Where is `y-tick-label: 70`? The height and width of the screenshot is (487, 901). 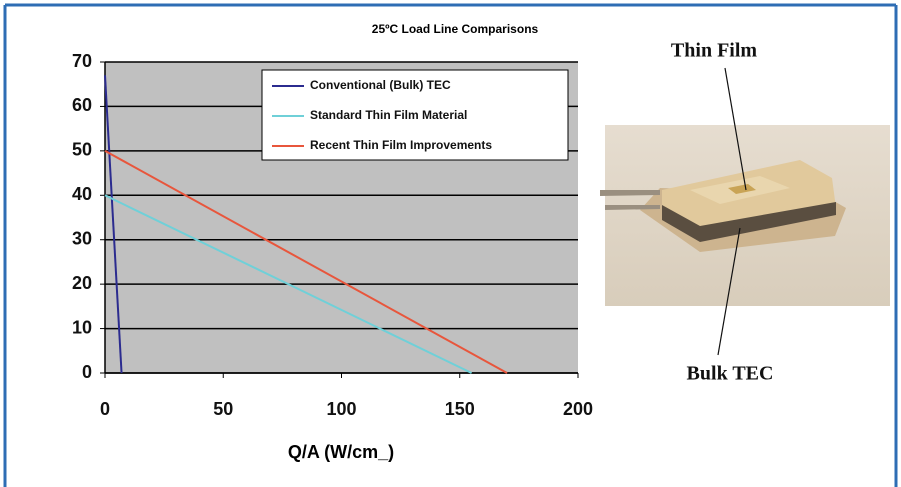
y-tick-label: 70 is located at coordinates (82, 61).